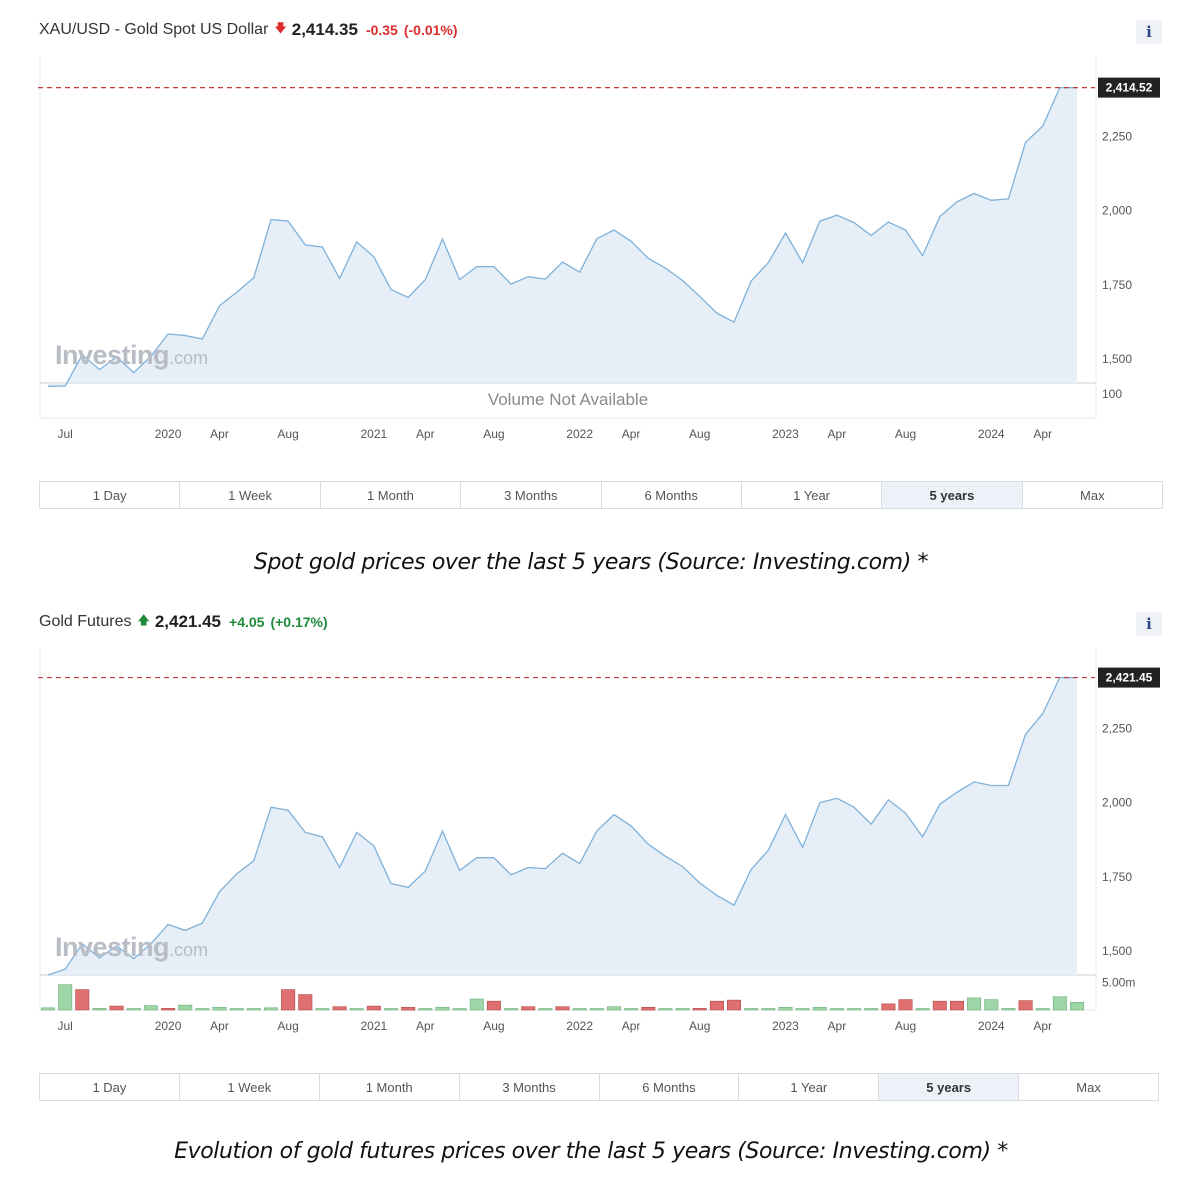 This screenshot has width=1182, height=1182. I want to click on instrument-title: XAU/USD - Gold Spot US Dollar, so click(154, 29).